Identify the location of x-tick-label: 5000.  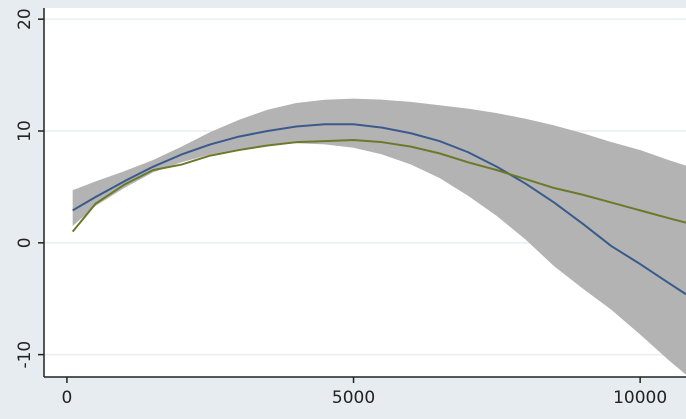
(353, 398).